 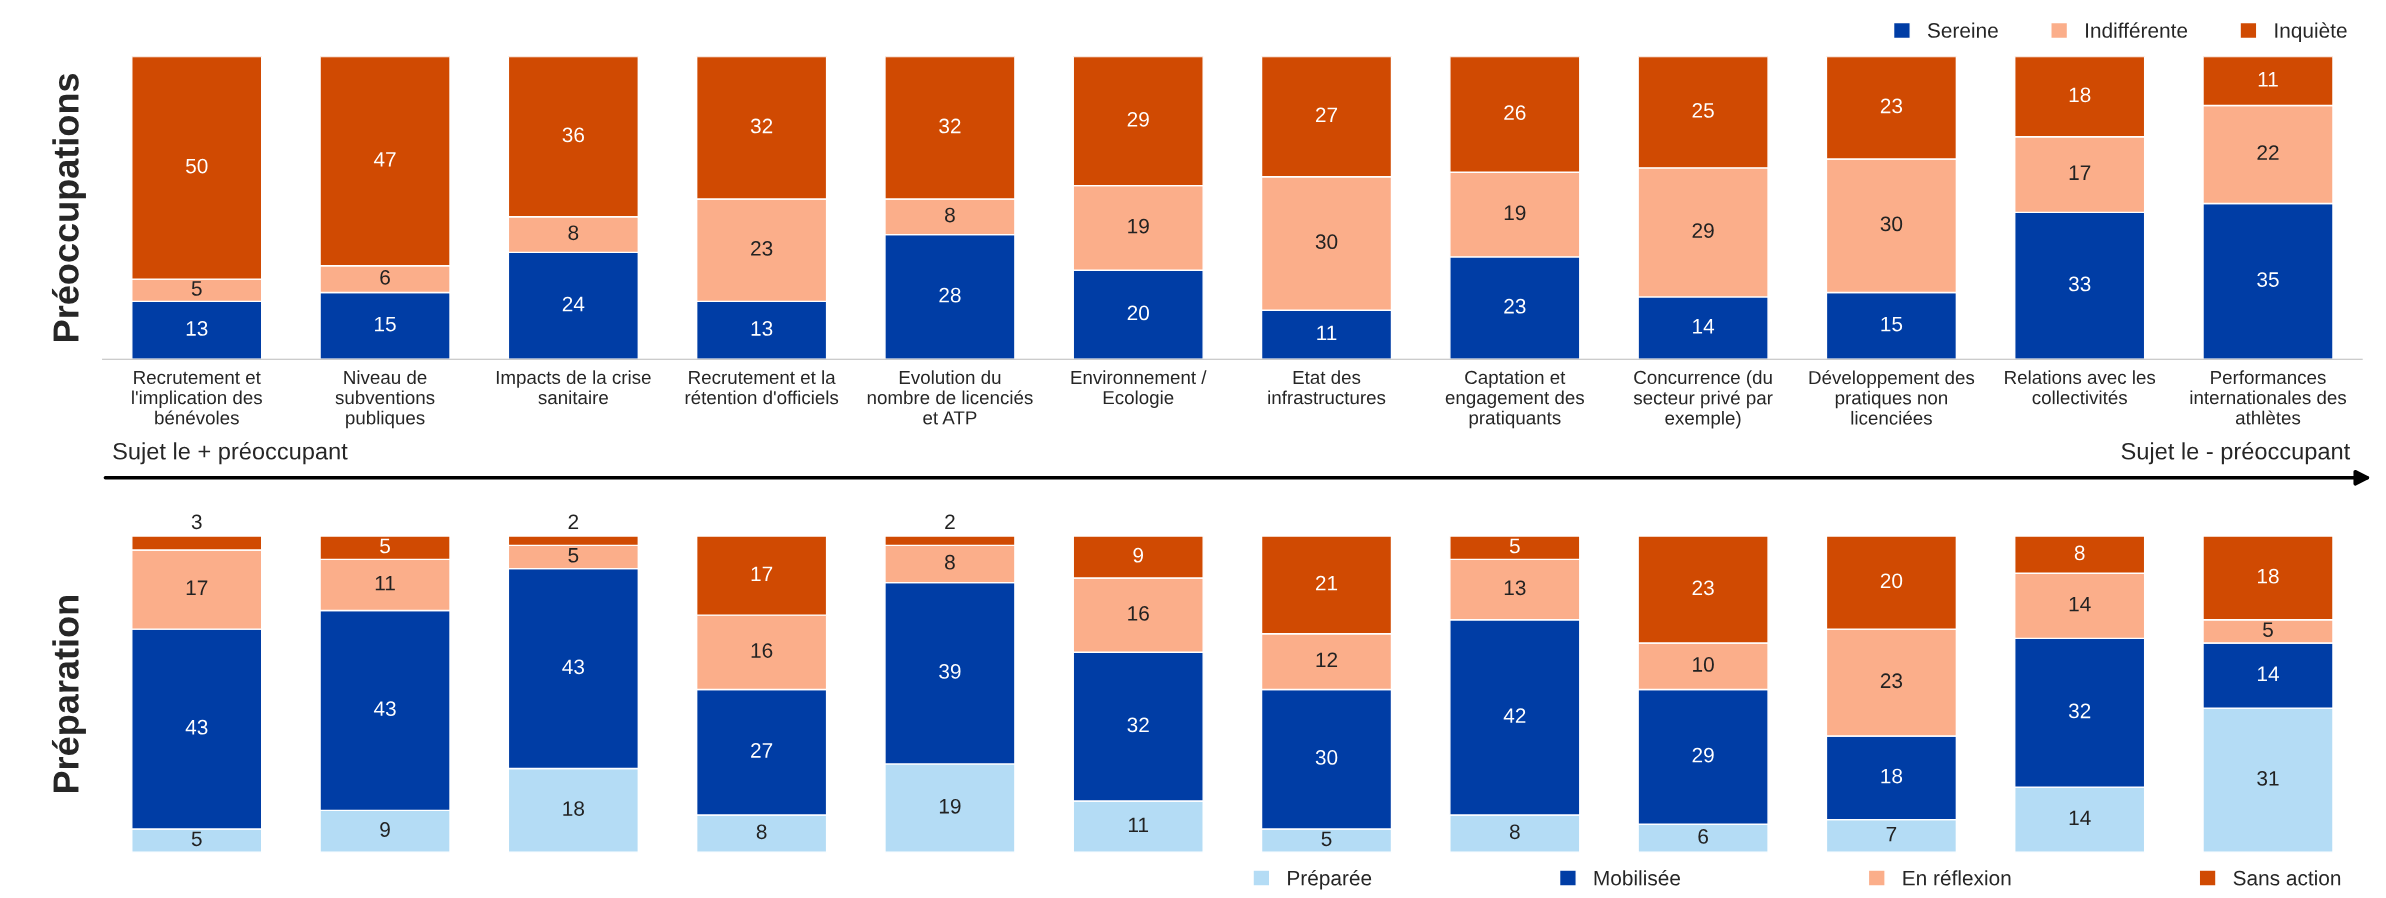 I want to click on data-label: 10, so click(x=1703, y=664).